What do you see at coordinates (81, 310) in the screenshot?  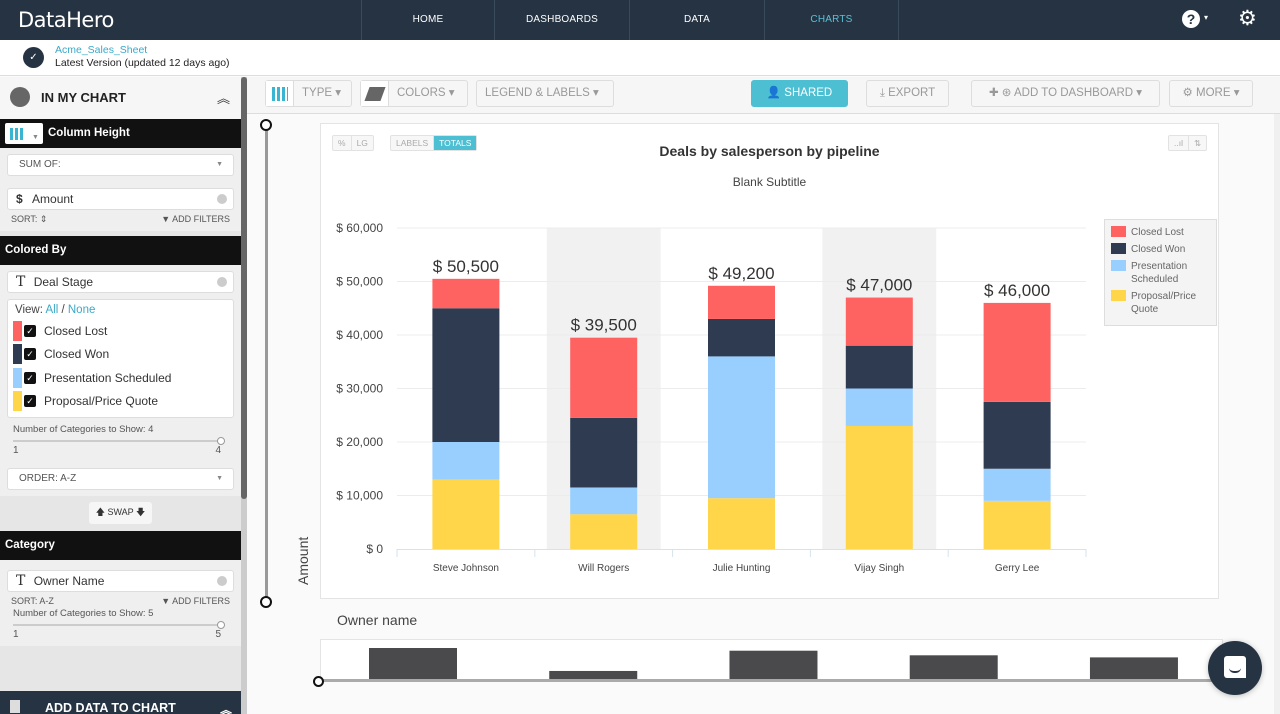 I see `view-none-link: None` at bounding box center [81, 310].